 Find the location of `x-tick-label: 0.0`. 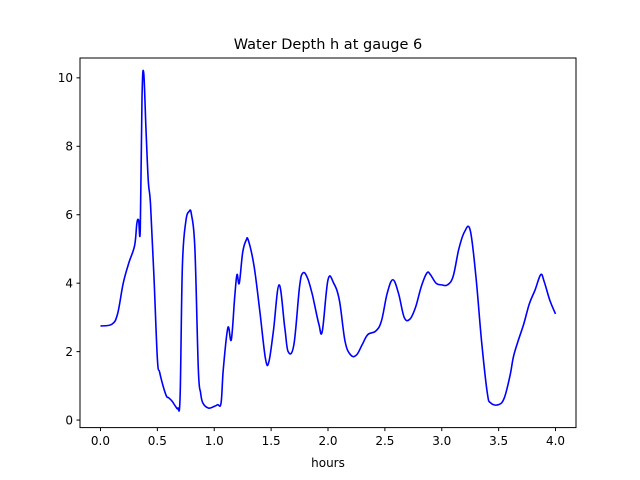

x-tick-label: 0.0 is located at coordinates (100, 441).